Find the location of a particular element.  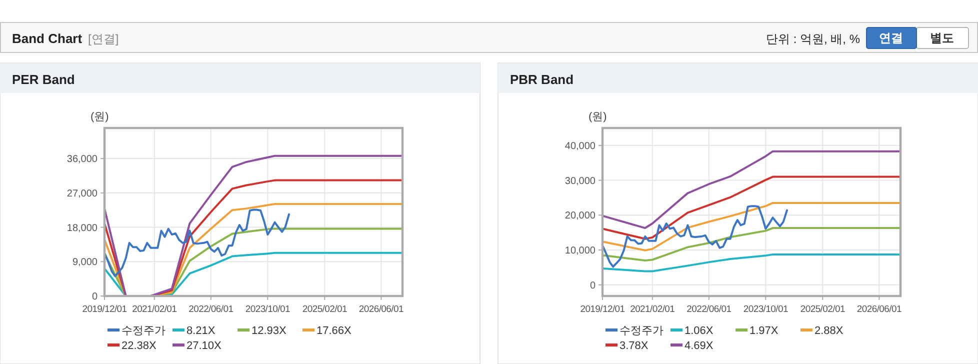

chart-title: PBR Band is located at coordinates (542, 79).